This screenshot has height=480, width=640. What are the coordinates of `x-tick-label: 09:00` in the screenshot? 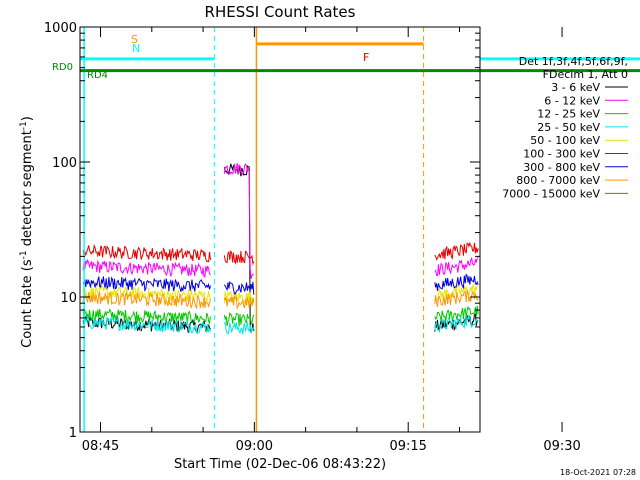 It's located at (254, 446).